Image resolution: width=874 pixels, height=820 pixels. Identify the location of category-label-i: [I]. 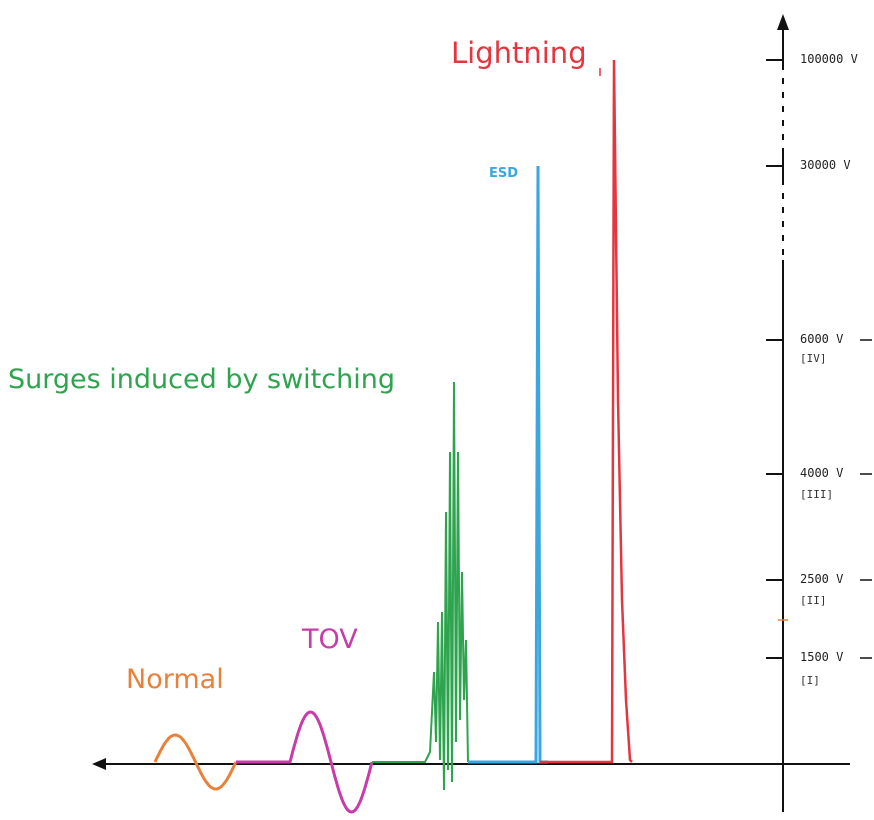
(810, 680).